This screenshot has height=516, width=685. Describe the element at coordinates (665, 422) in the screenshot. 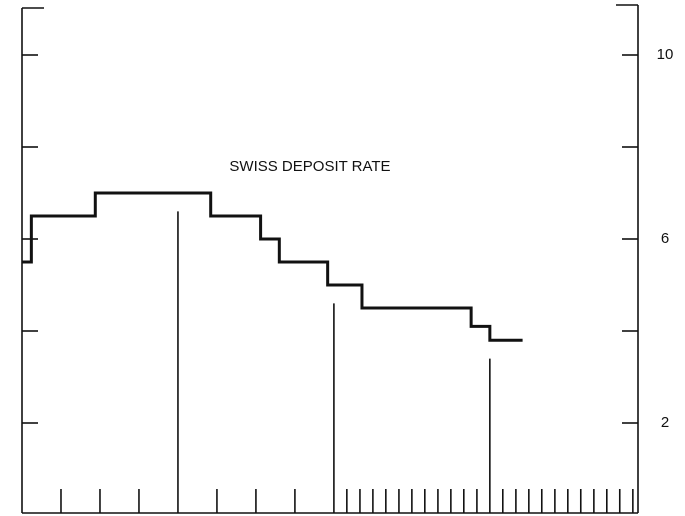

I see `y-tick-label: 2` at that location.